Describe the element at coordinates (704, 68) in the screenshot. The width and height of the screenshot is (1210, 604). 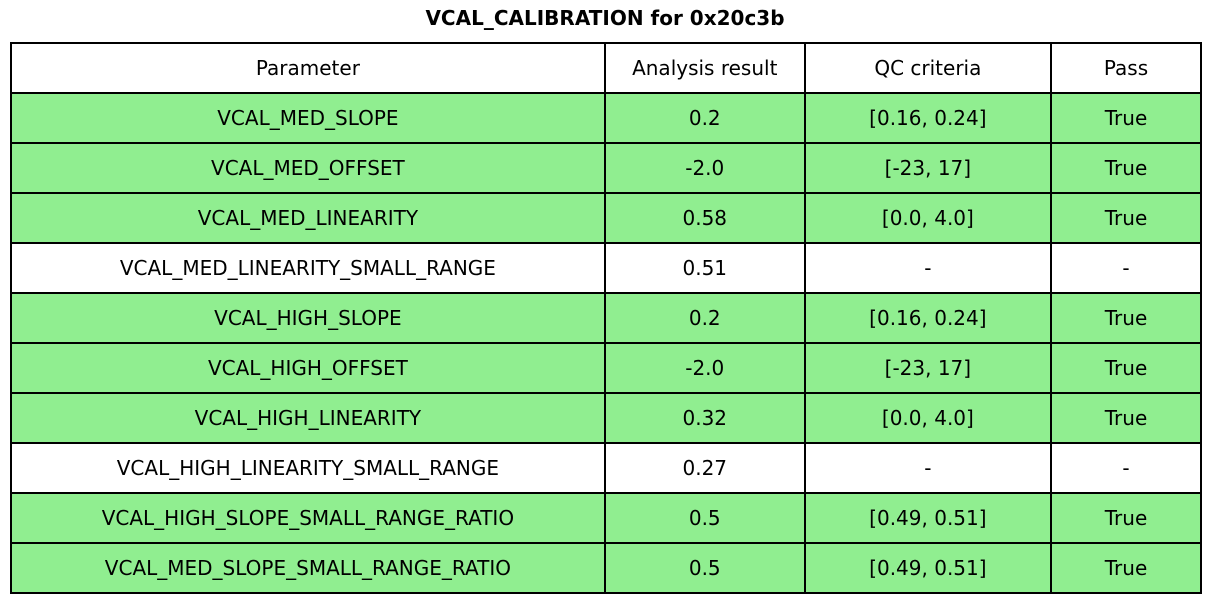
I see `column-header: Analysis result` at that location.